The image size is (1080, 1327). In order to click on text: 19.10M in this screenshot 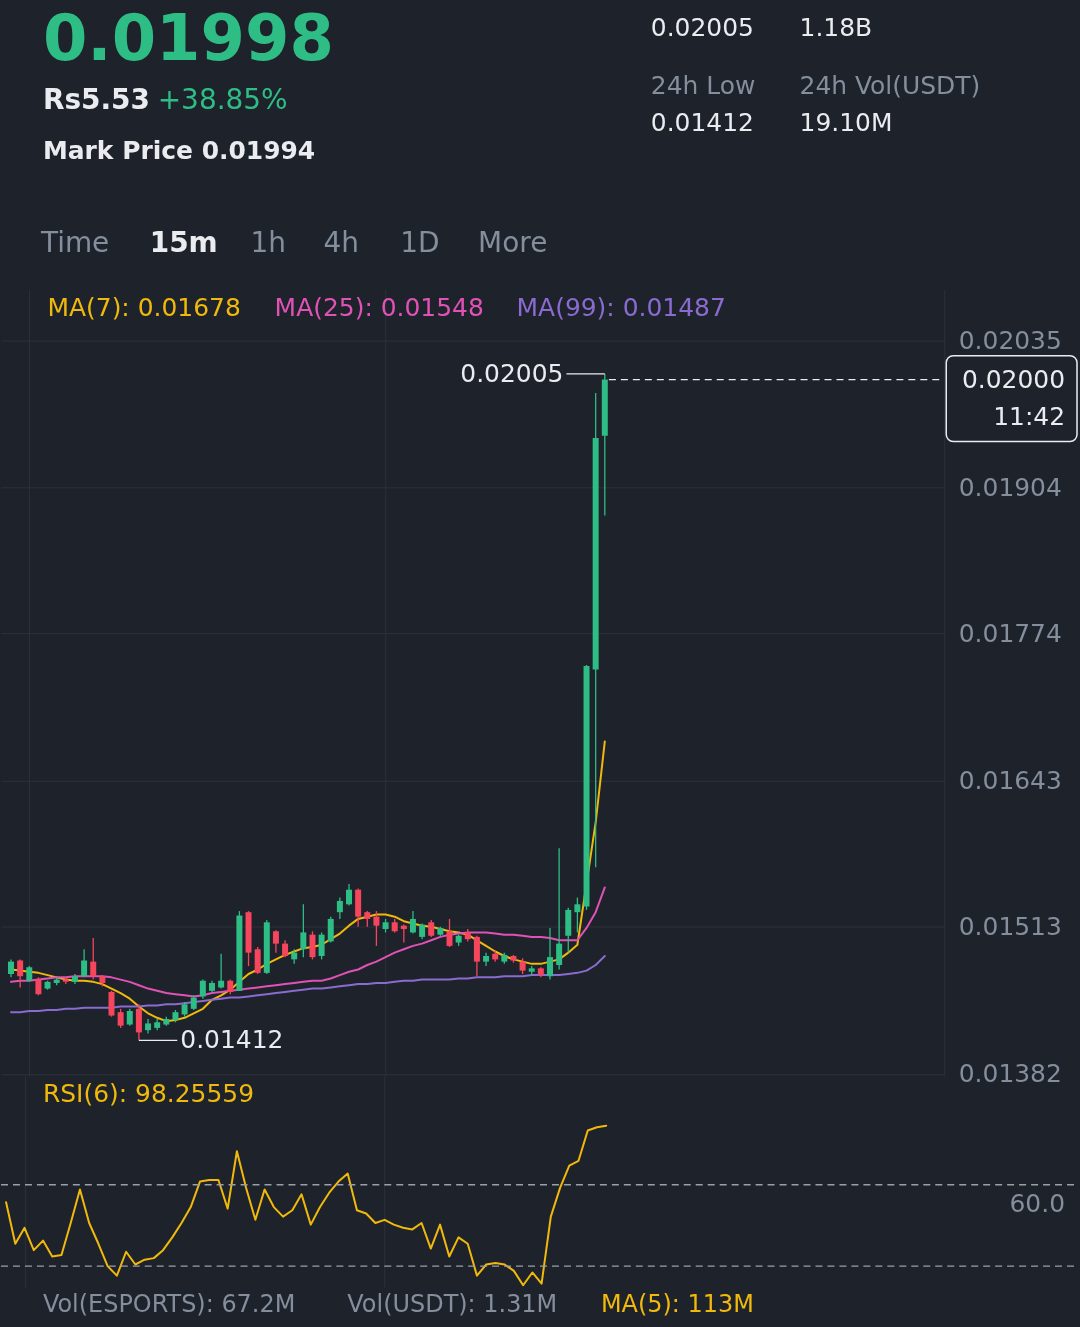, I will do `click(846, 122)`.